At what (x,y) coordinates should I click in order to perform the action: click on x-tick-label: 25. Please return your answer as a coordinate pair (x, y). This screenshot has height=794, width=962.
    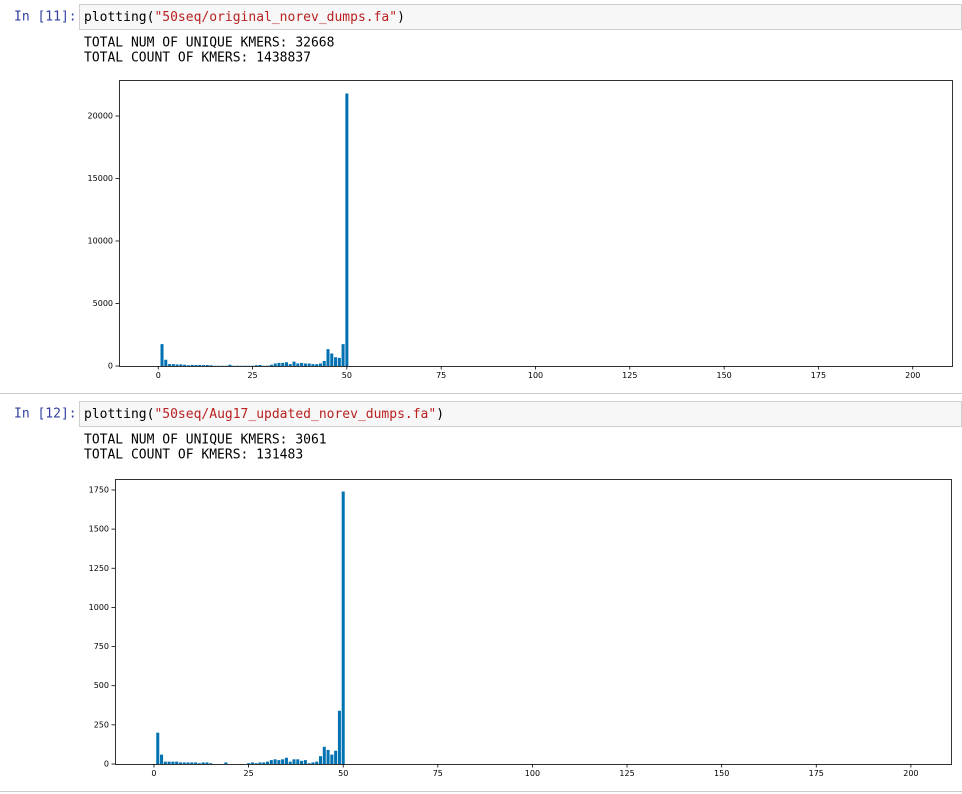
    Looking at the image, I should click on (252, 375).